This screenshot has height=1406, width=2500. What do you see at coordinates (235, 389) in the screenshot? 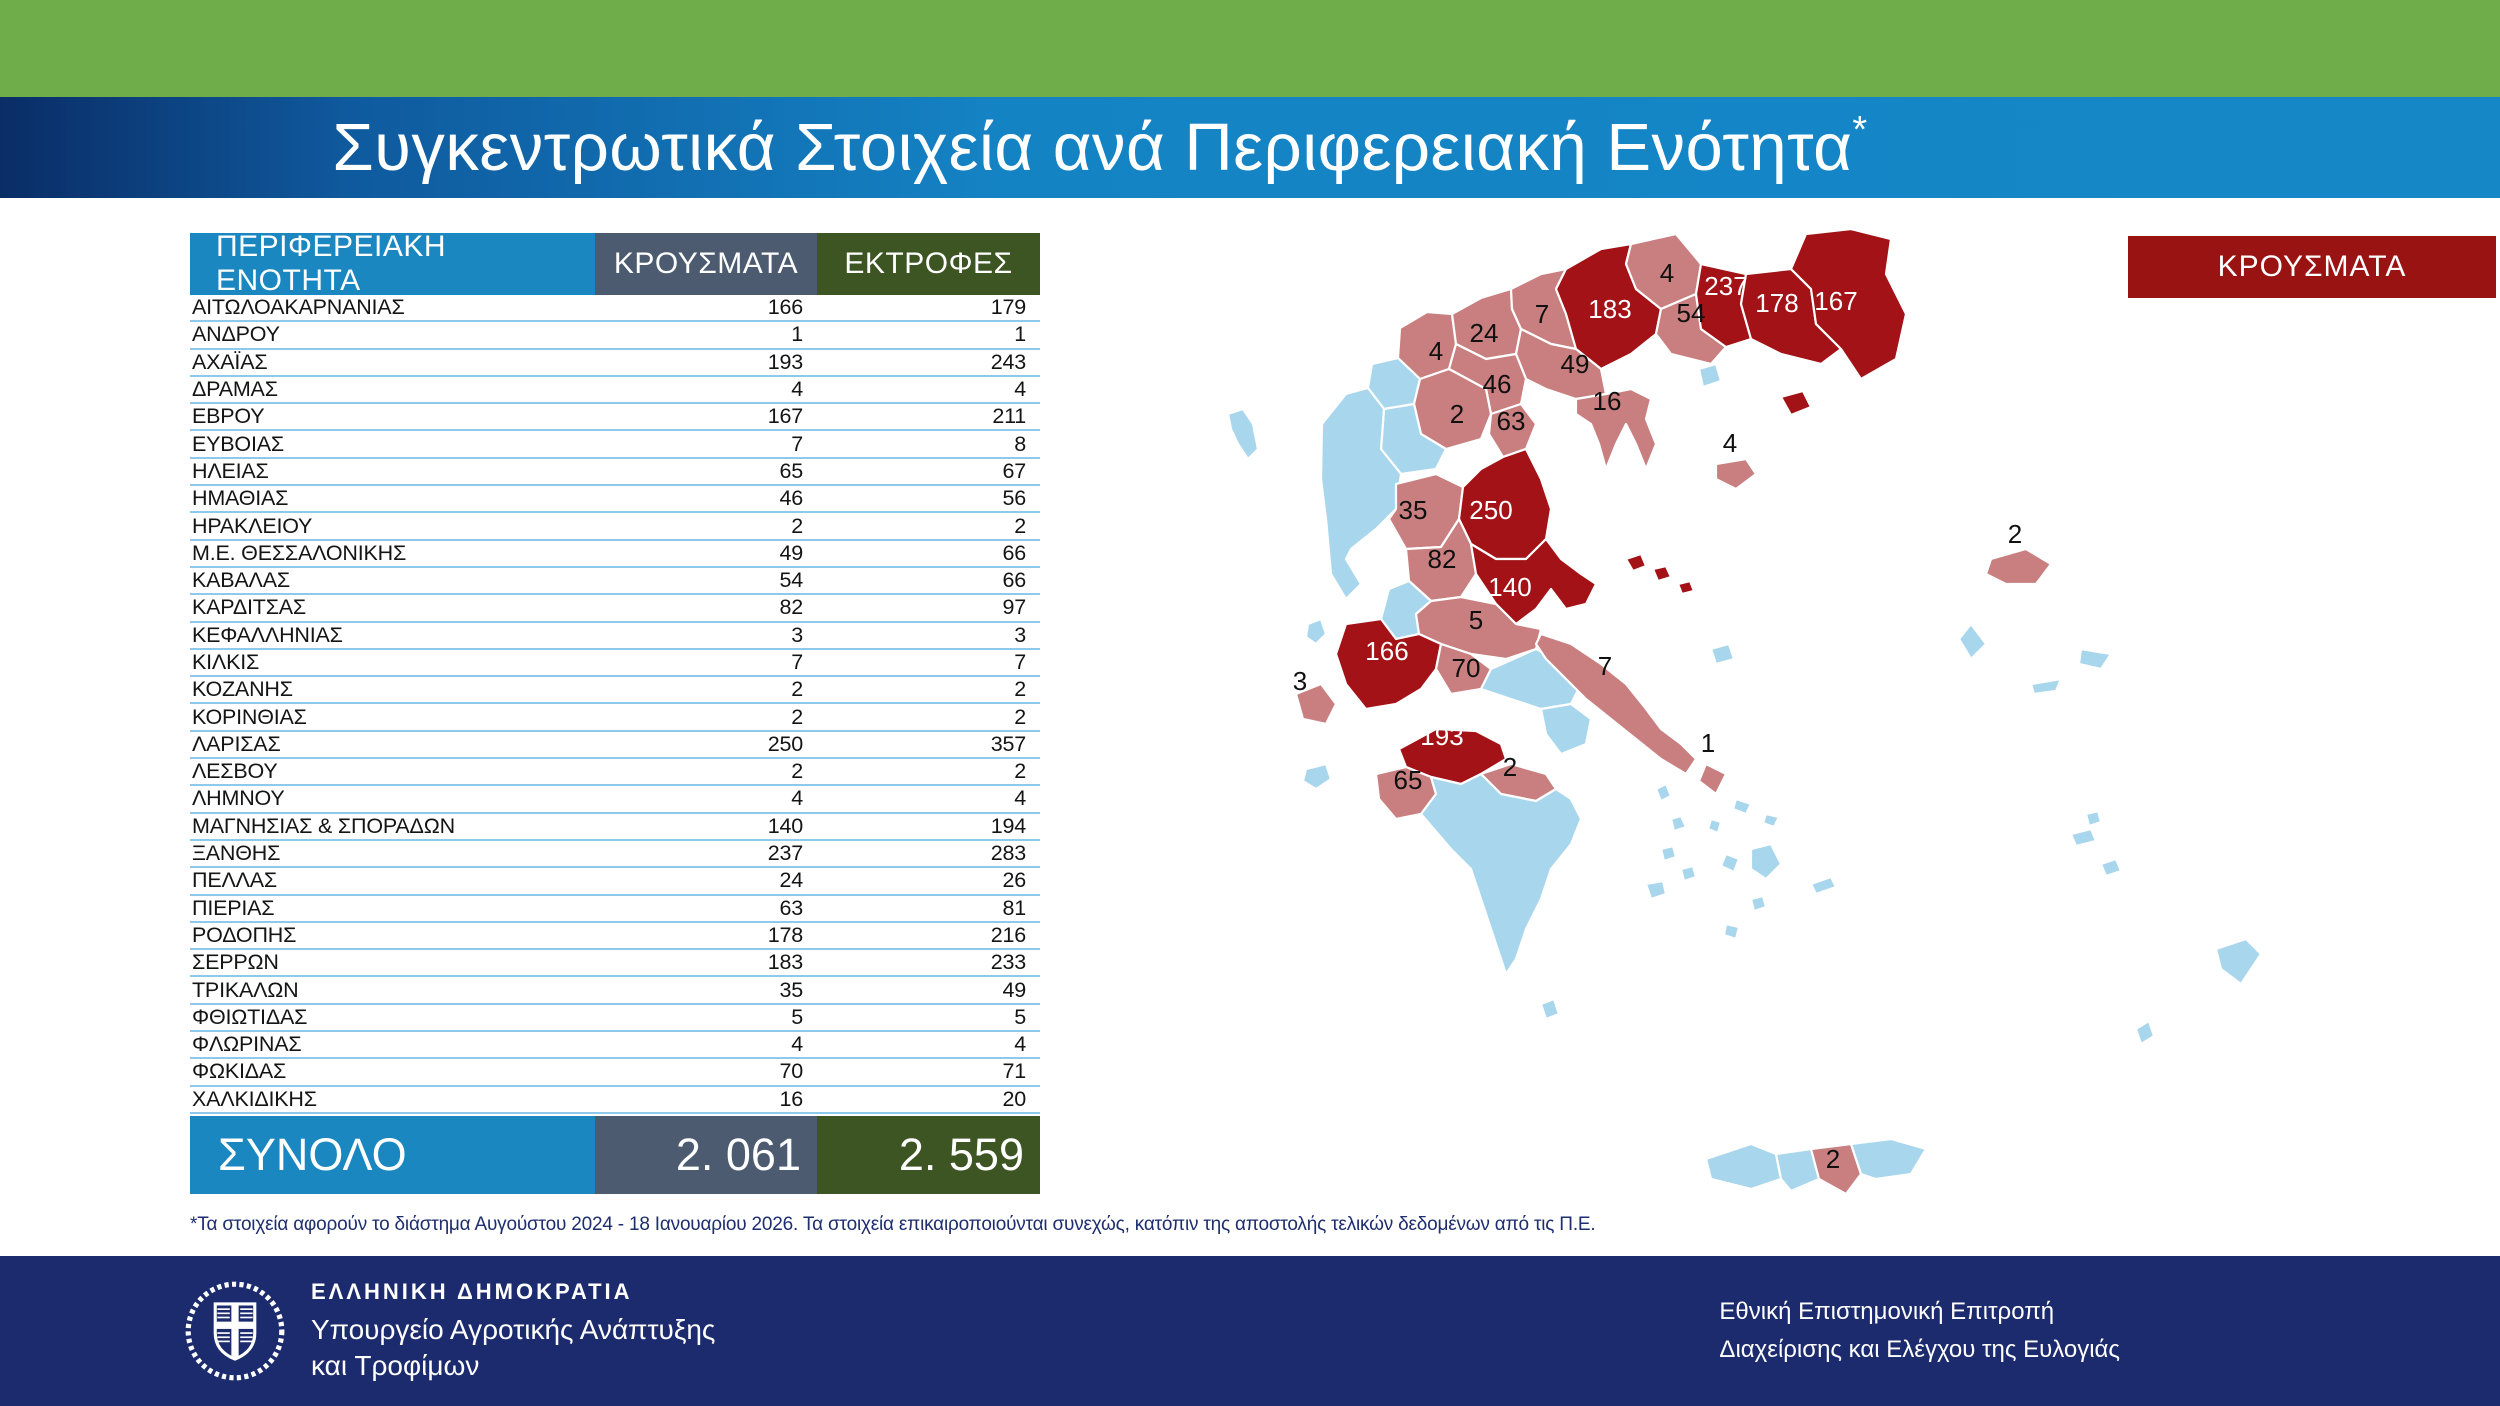
I see `region-name: ΔΡΑΜΑΣ` at bounding box center [235, 389].